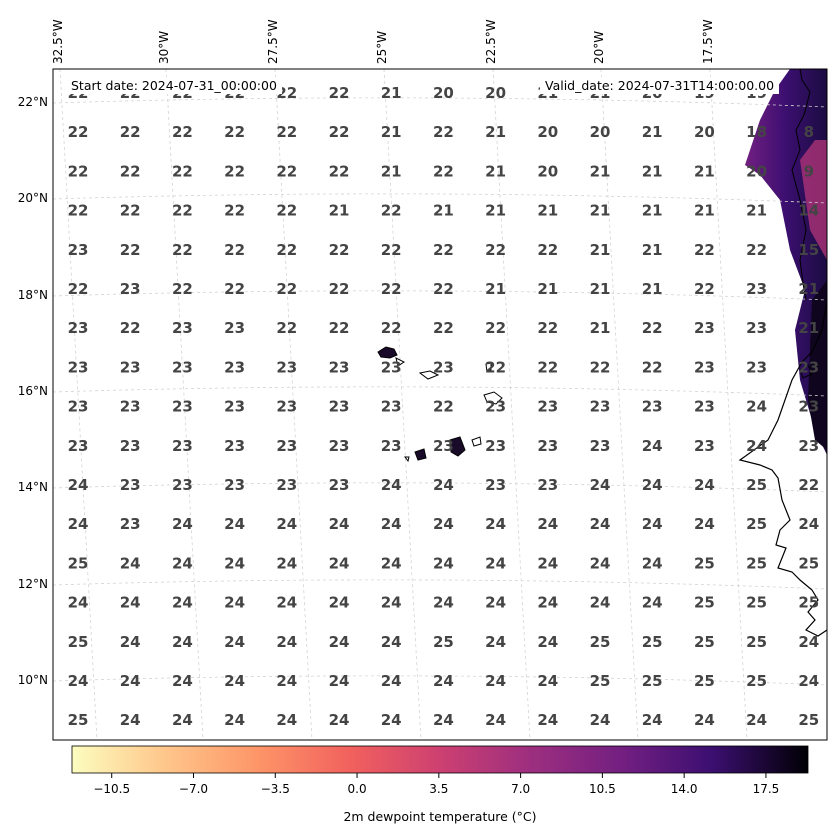  Describe the element at coordinates (817, 365) in the screenshot. I see `dewpoint-shading-dark` at that location.